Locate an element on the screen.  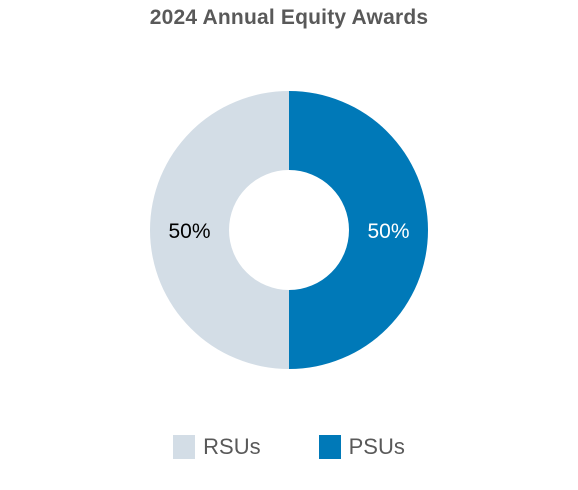
slice-label-psus: 50% is located at coordinates (388, 231).